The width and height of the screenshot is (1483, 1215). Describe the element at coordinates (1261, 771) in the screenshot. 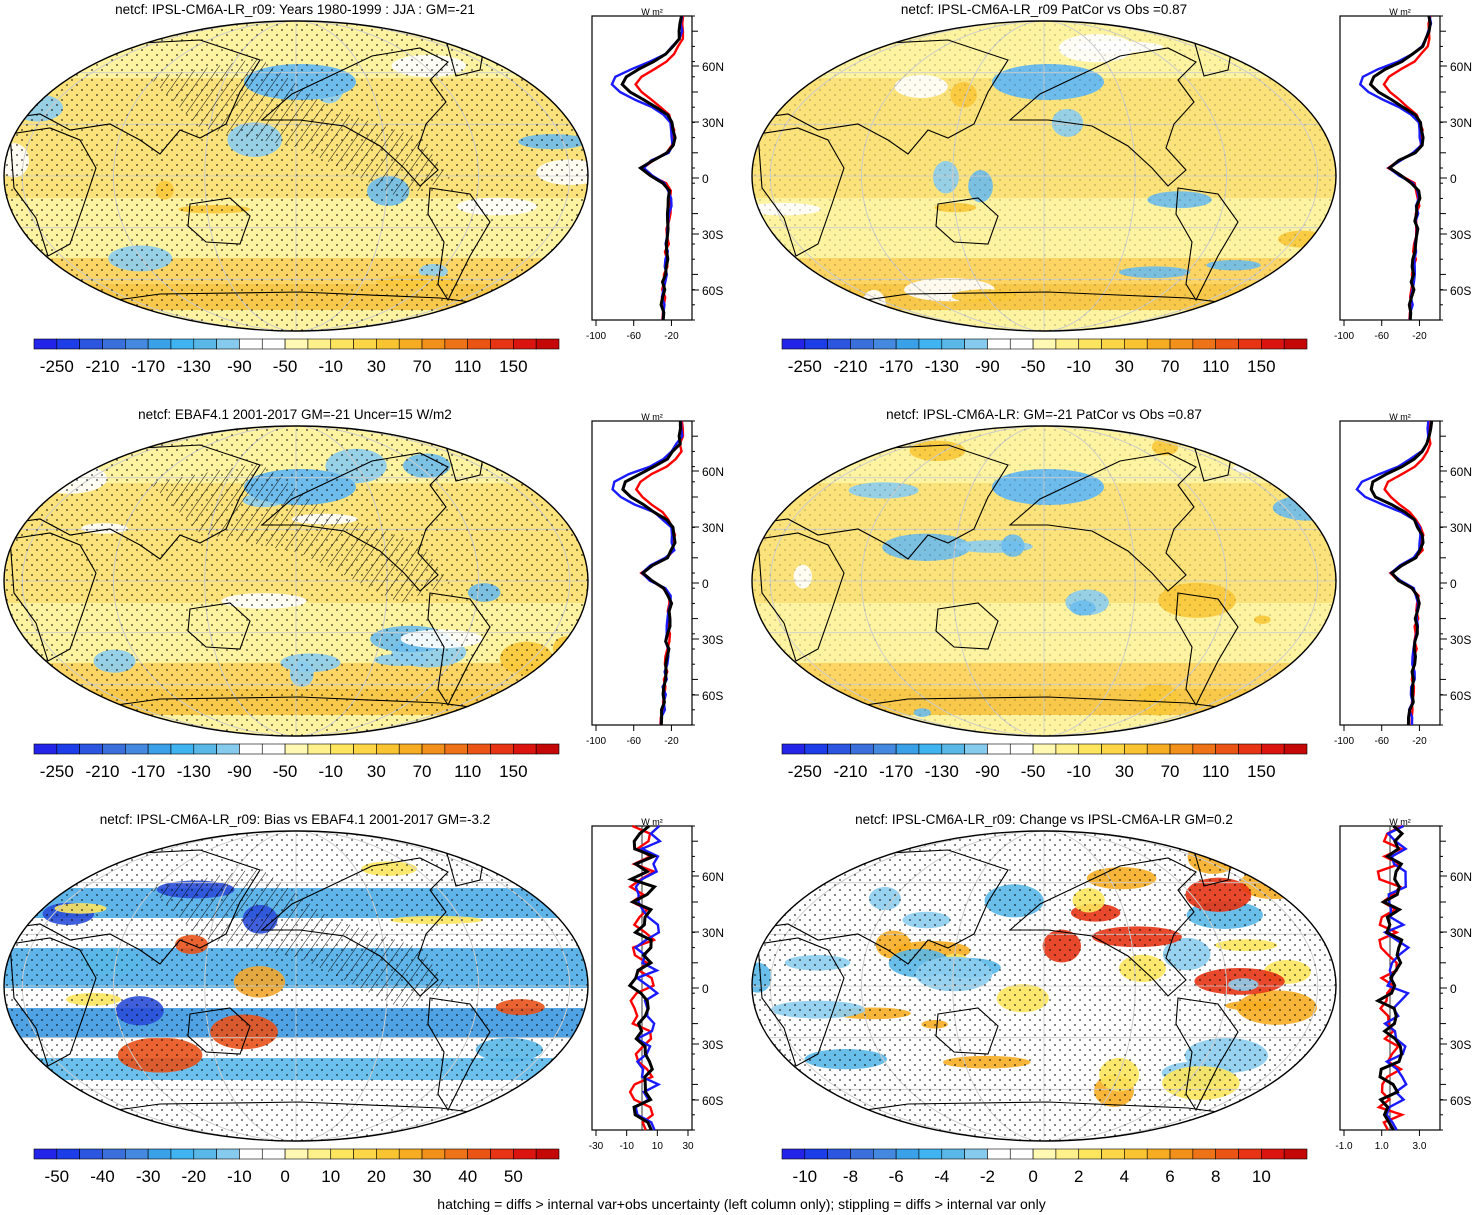

I see `colorbar-label: 150` at that location.